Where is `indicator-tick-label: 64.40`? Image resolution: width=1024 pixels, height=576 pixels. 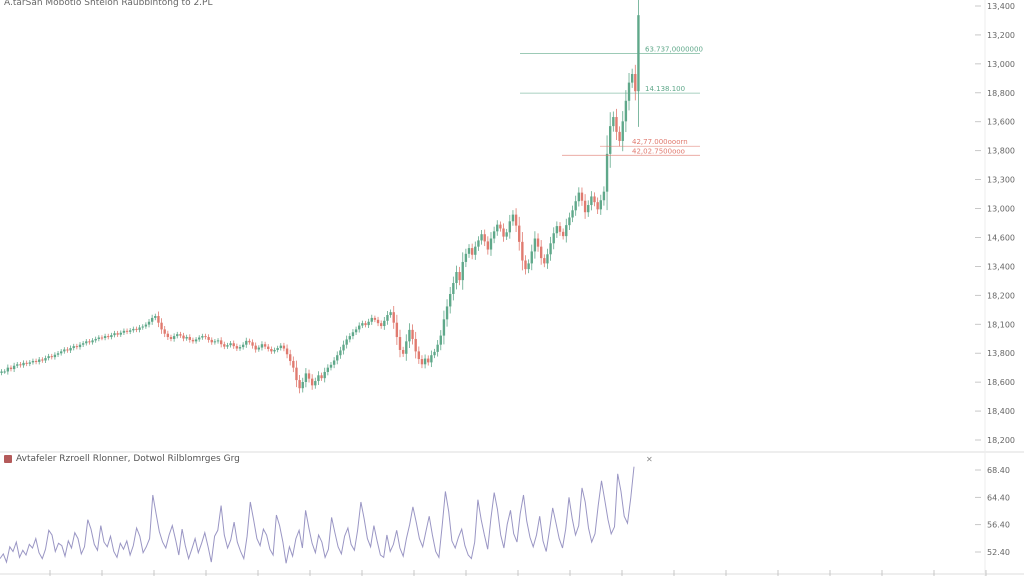 indicator-tick-label: 64.40 is located at coordinates (998, 497).